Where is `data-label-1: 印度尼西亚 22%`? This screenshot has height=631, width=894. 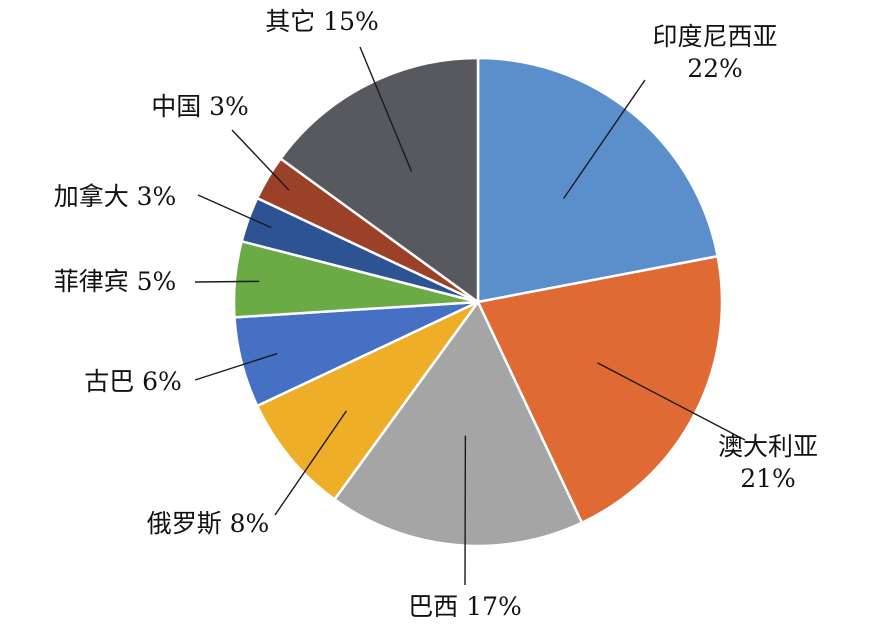
data-label-1: 印度尼西亚 22% is located at coordinates (714, 52).